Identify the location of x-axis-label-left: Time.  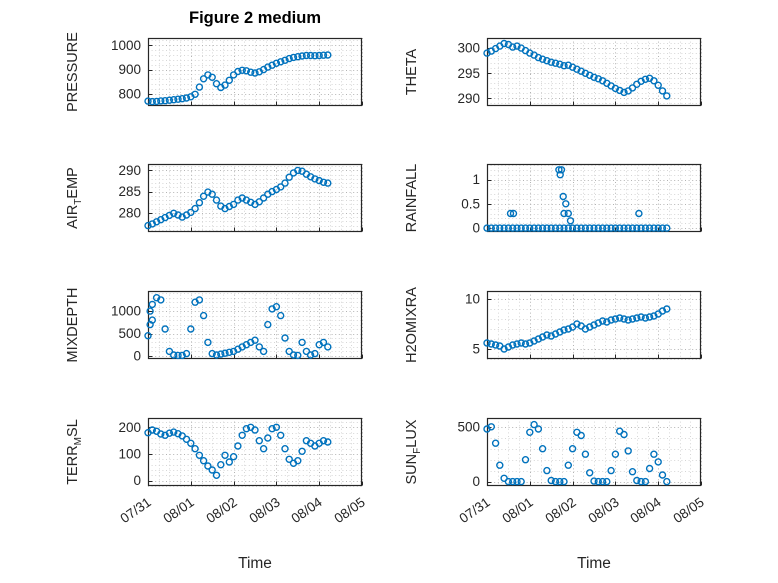
(255, 563).